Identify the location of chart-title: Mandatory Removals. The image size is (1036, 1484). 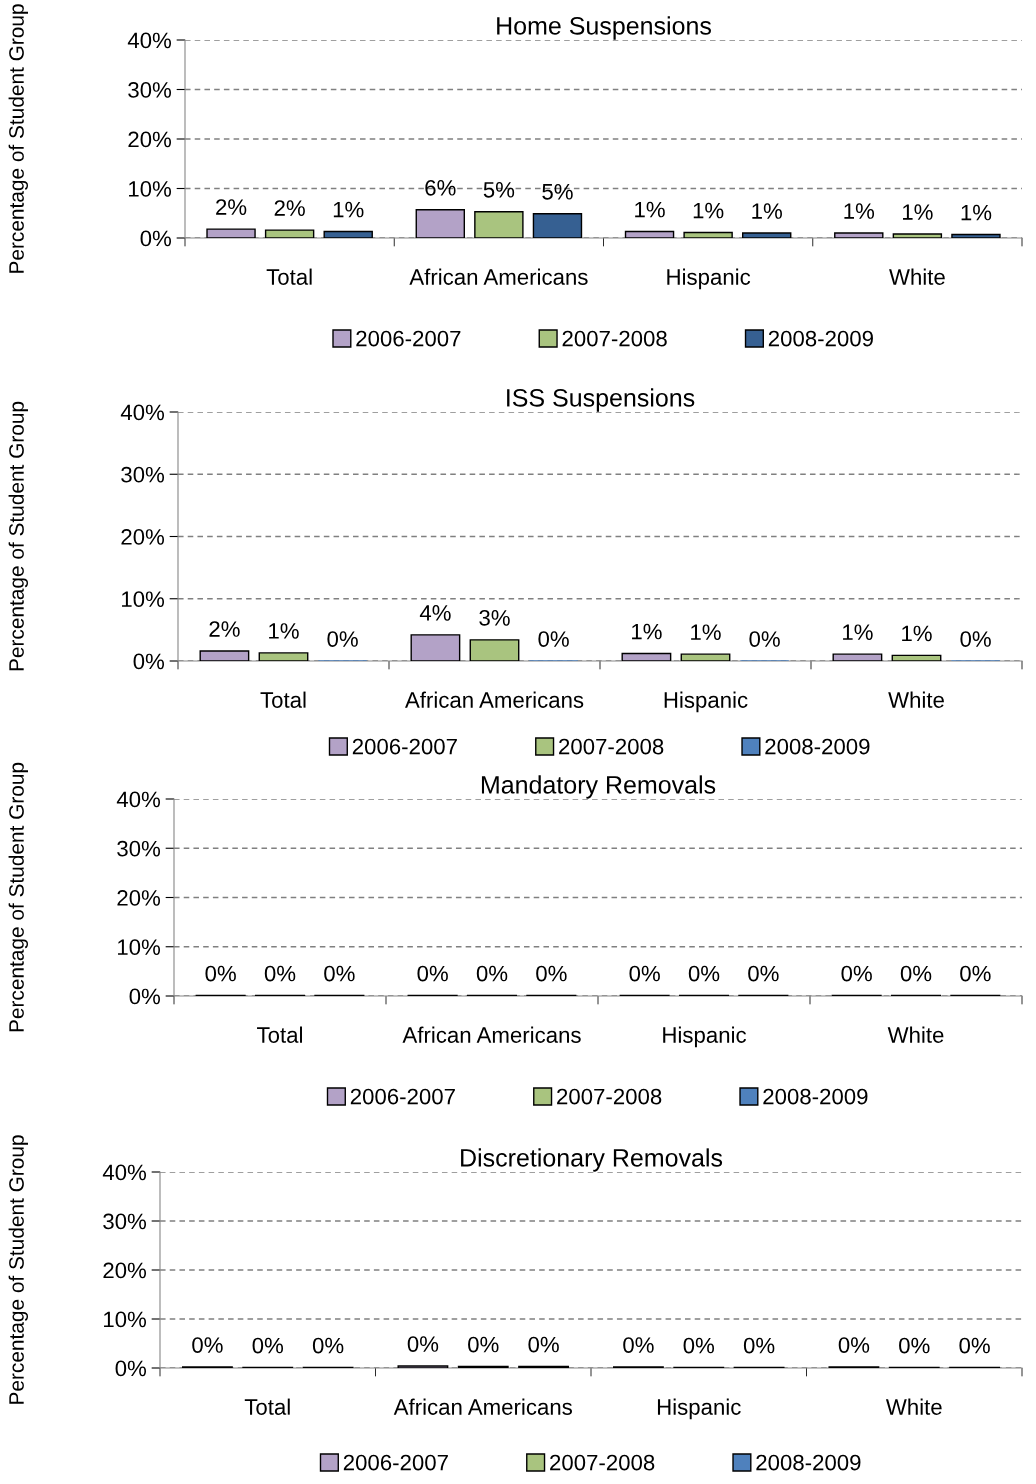
(598, 787).